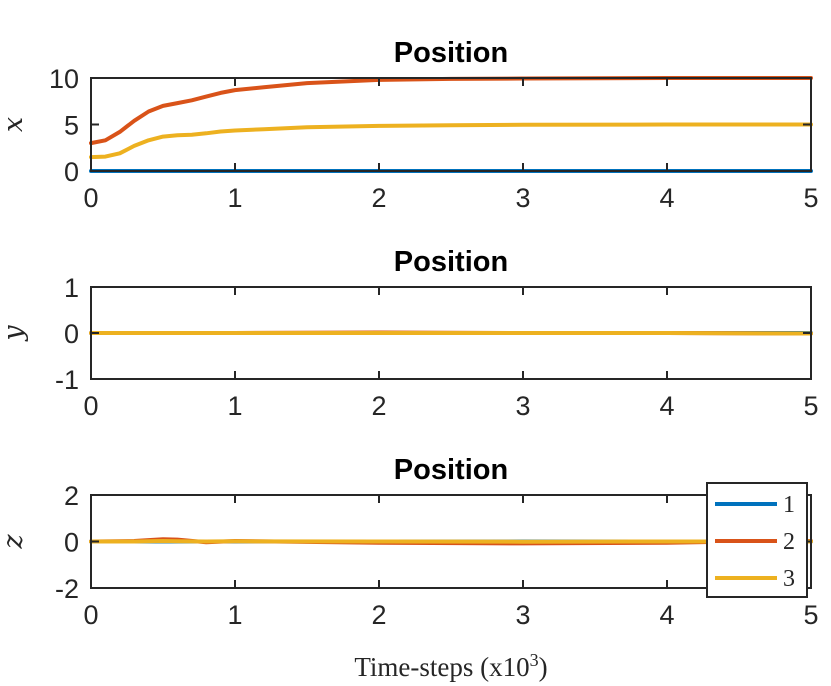  Describe the element at coordinates (67, 380) in the screenshot. I see `y-tick-label: -1` at that location.